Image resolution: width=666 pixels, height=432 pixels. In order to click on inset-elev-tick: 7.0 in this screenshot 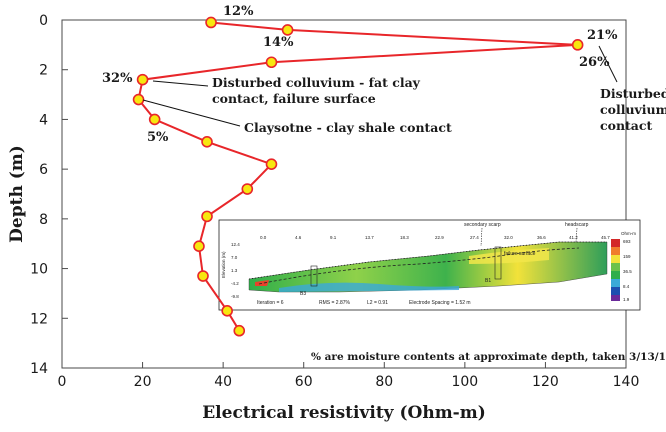, I will do `click(234, 257)`.